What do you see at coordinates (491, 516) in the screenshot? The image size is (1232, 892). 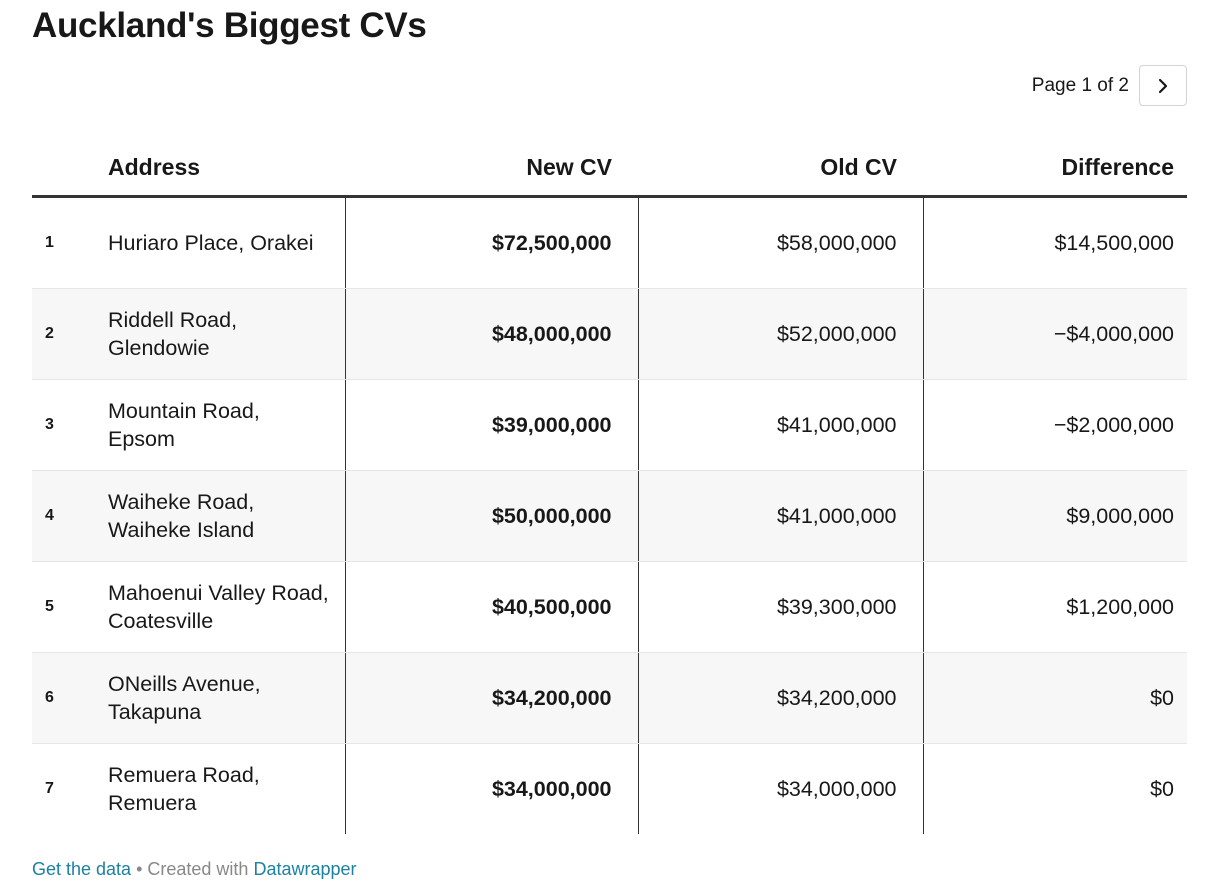 I see `cell-new-cv: $50,000,000` at bounding box center [491, 516].